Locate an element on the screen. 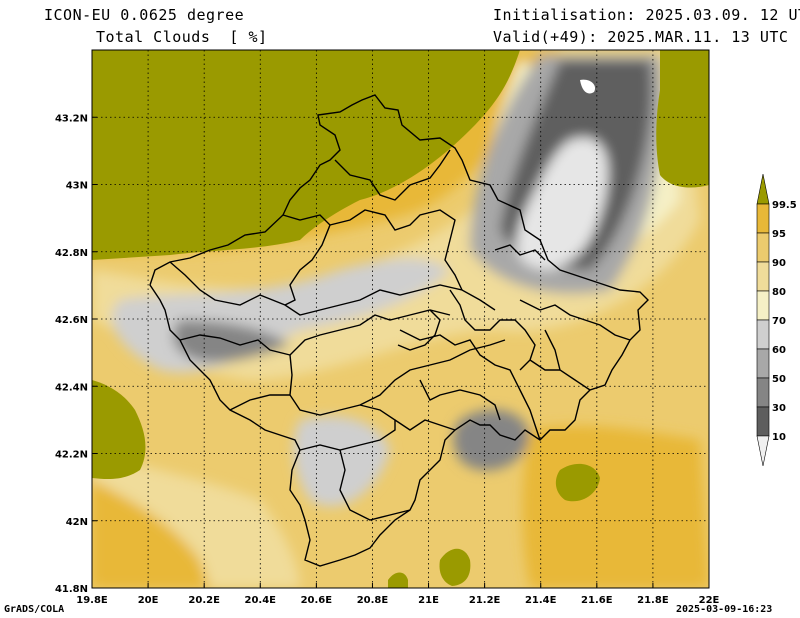 This screenshot has height=618, width=800. lon-tick-label: 21.6E is located at coordinates (597, 600).